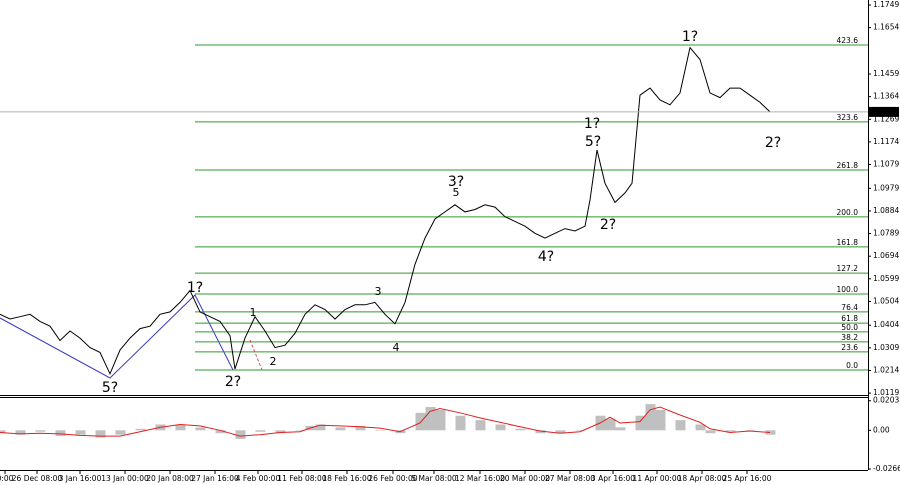  I want to click on y-tick-label: 1.1749, so click(886, 4).